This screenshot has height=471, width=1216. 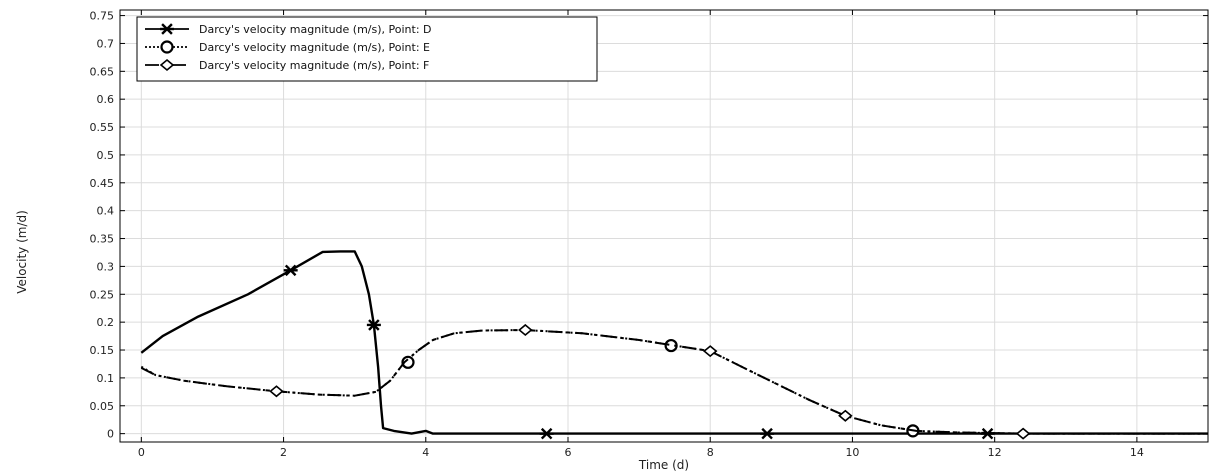 I want to click on legend-box, so click(x=367, y=49).